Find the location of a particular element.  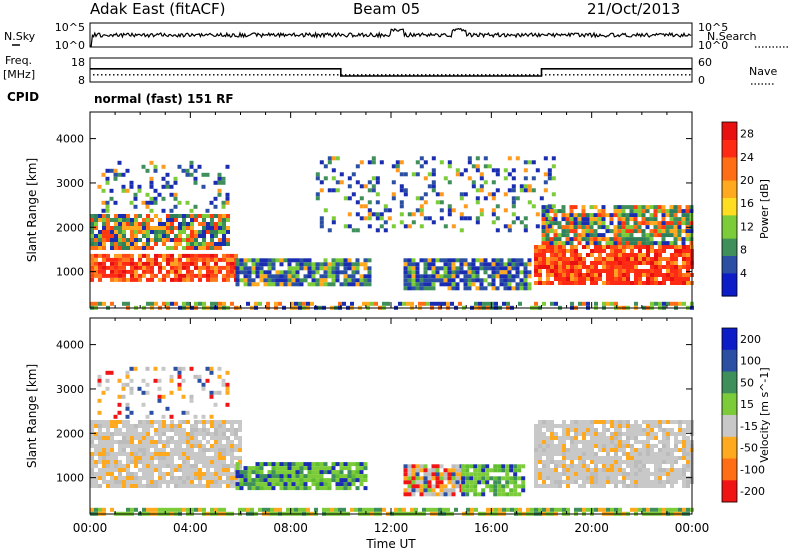

colorbar-tick: 100 is located at coordinates (750, 361).